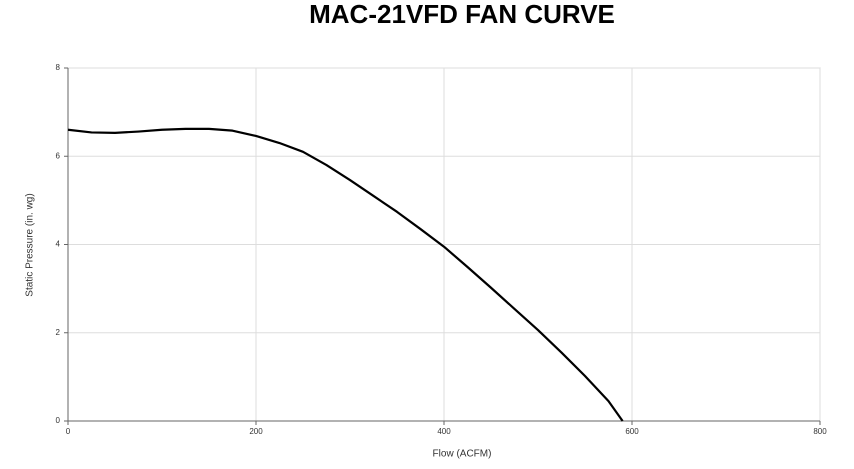  What do you see at coordinates (256, 431) in the screenshot?
I see `x-tick-label: 200` at bounding box center [256, 431].